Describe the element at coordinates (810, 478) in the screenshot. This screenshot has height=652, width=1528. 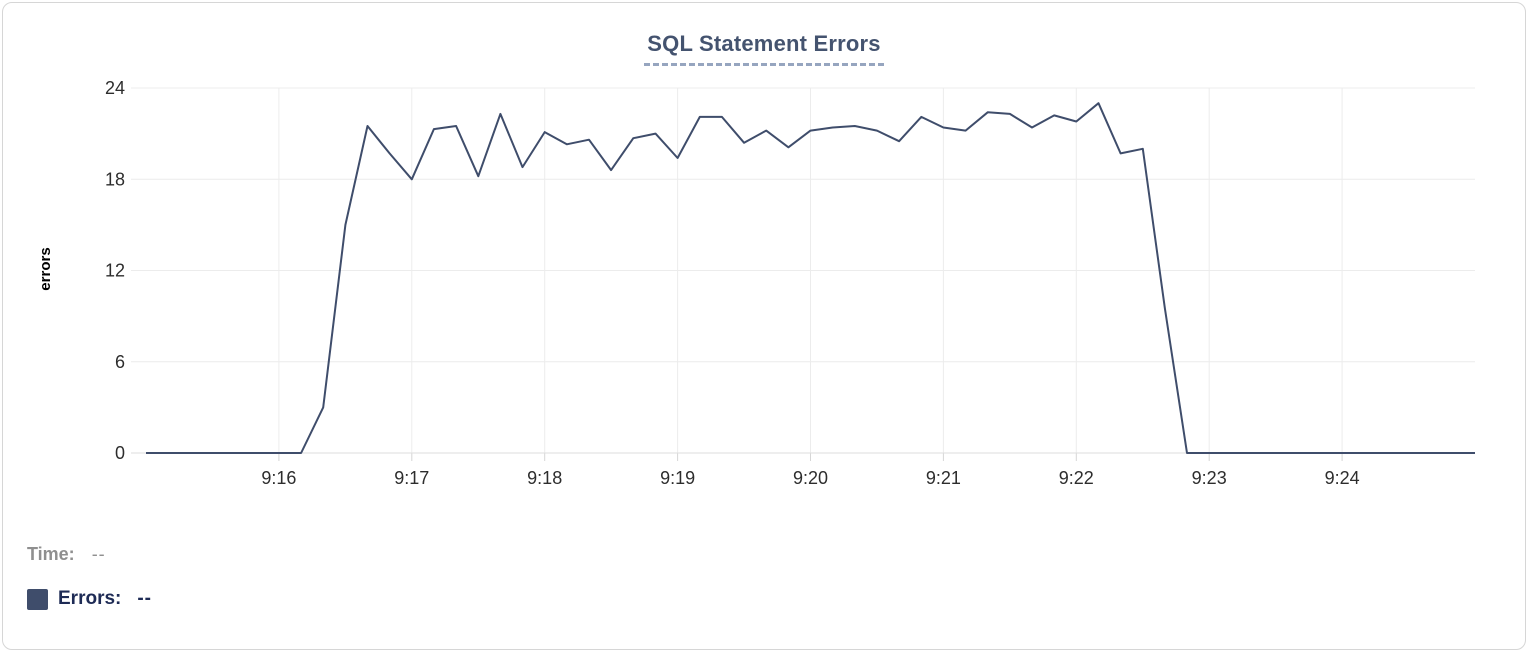
I see `x-tick-label: 9:20` at that location.